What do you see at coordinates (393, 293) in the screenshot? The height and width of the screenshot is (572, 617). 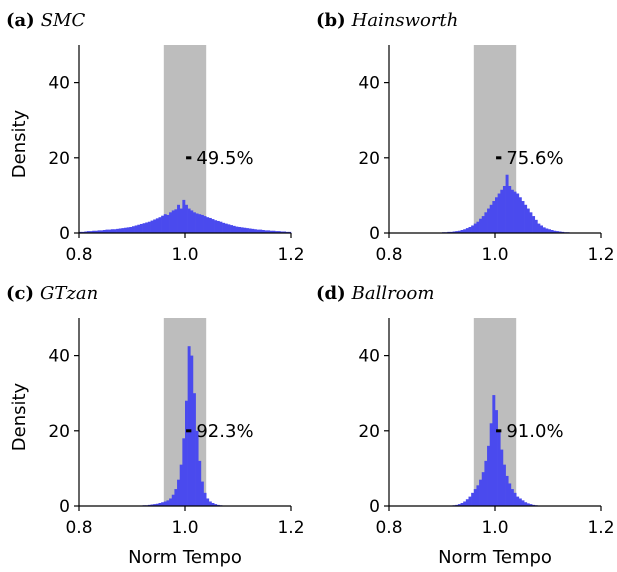 I see `panel-4-title-name: Ballroom` at bounding box center [393, 293].